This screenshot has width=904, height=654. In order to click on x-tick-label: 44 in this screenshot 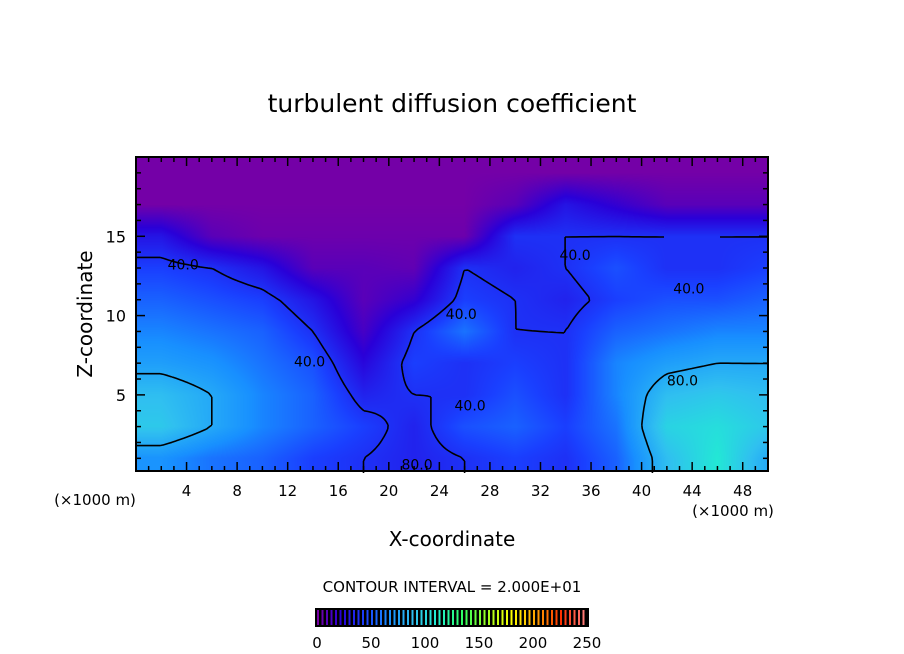, I will do `click(692, 491)`.